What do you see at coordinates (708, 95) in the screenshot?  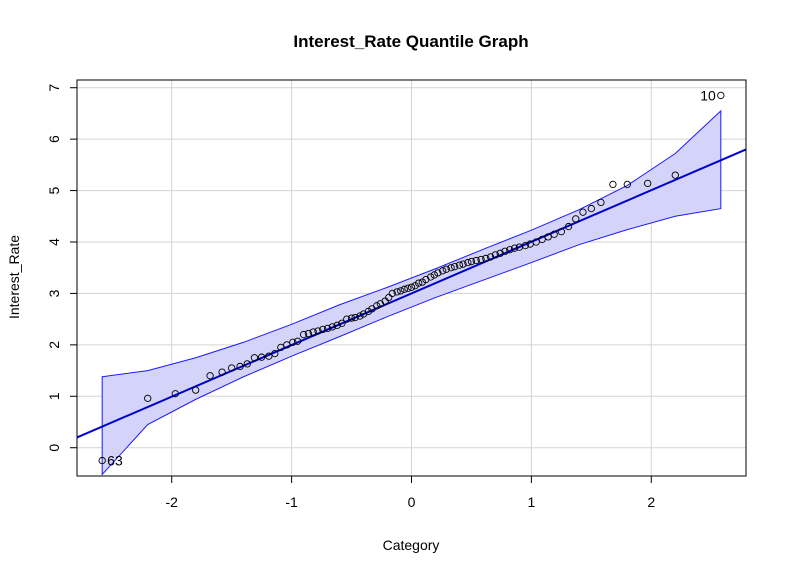 I see `point-label: 10` at bounding box center [708, 95].